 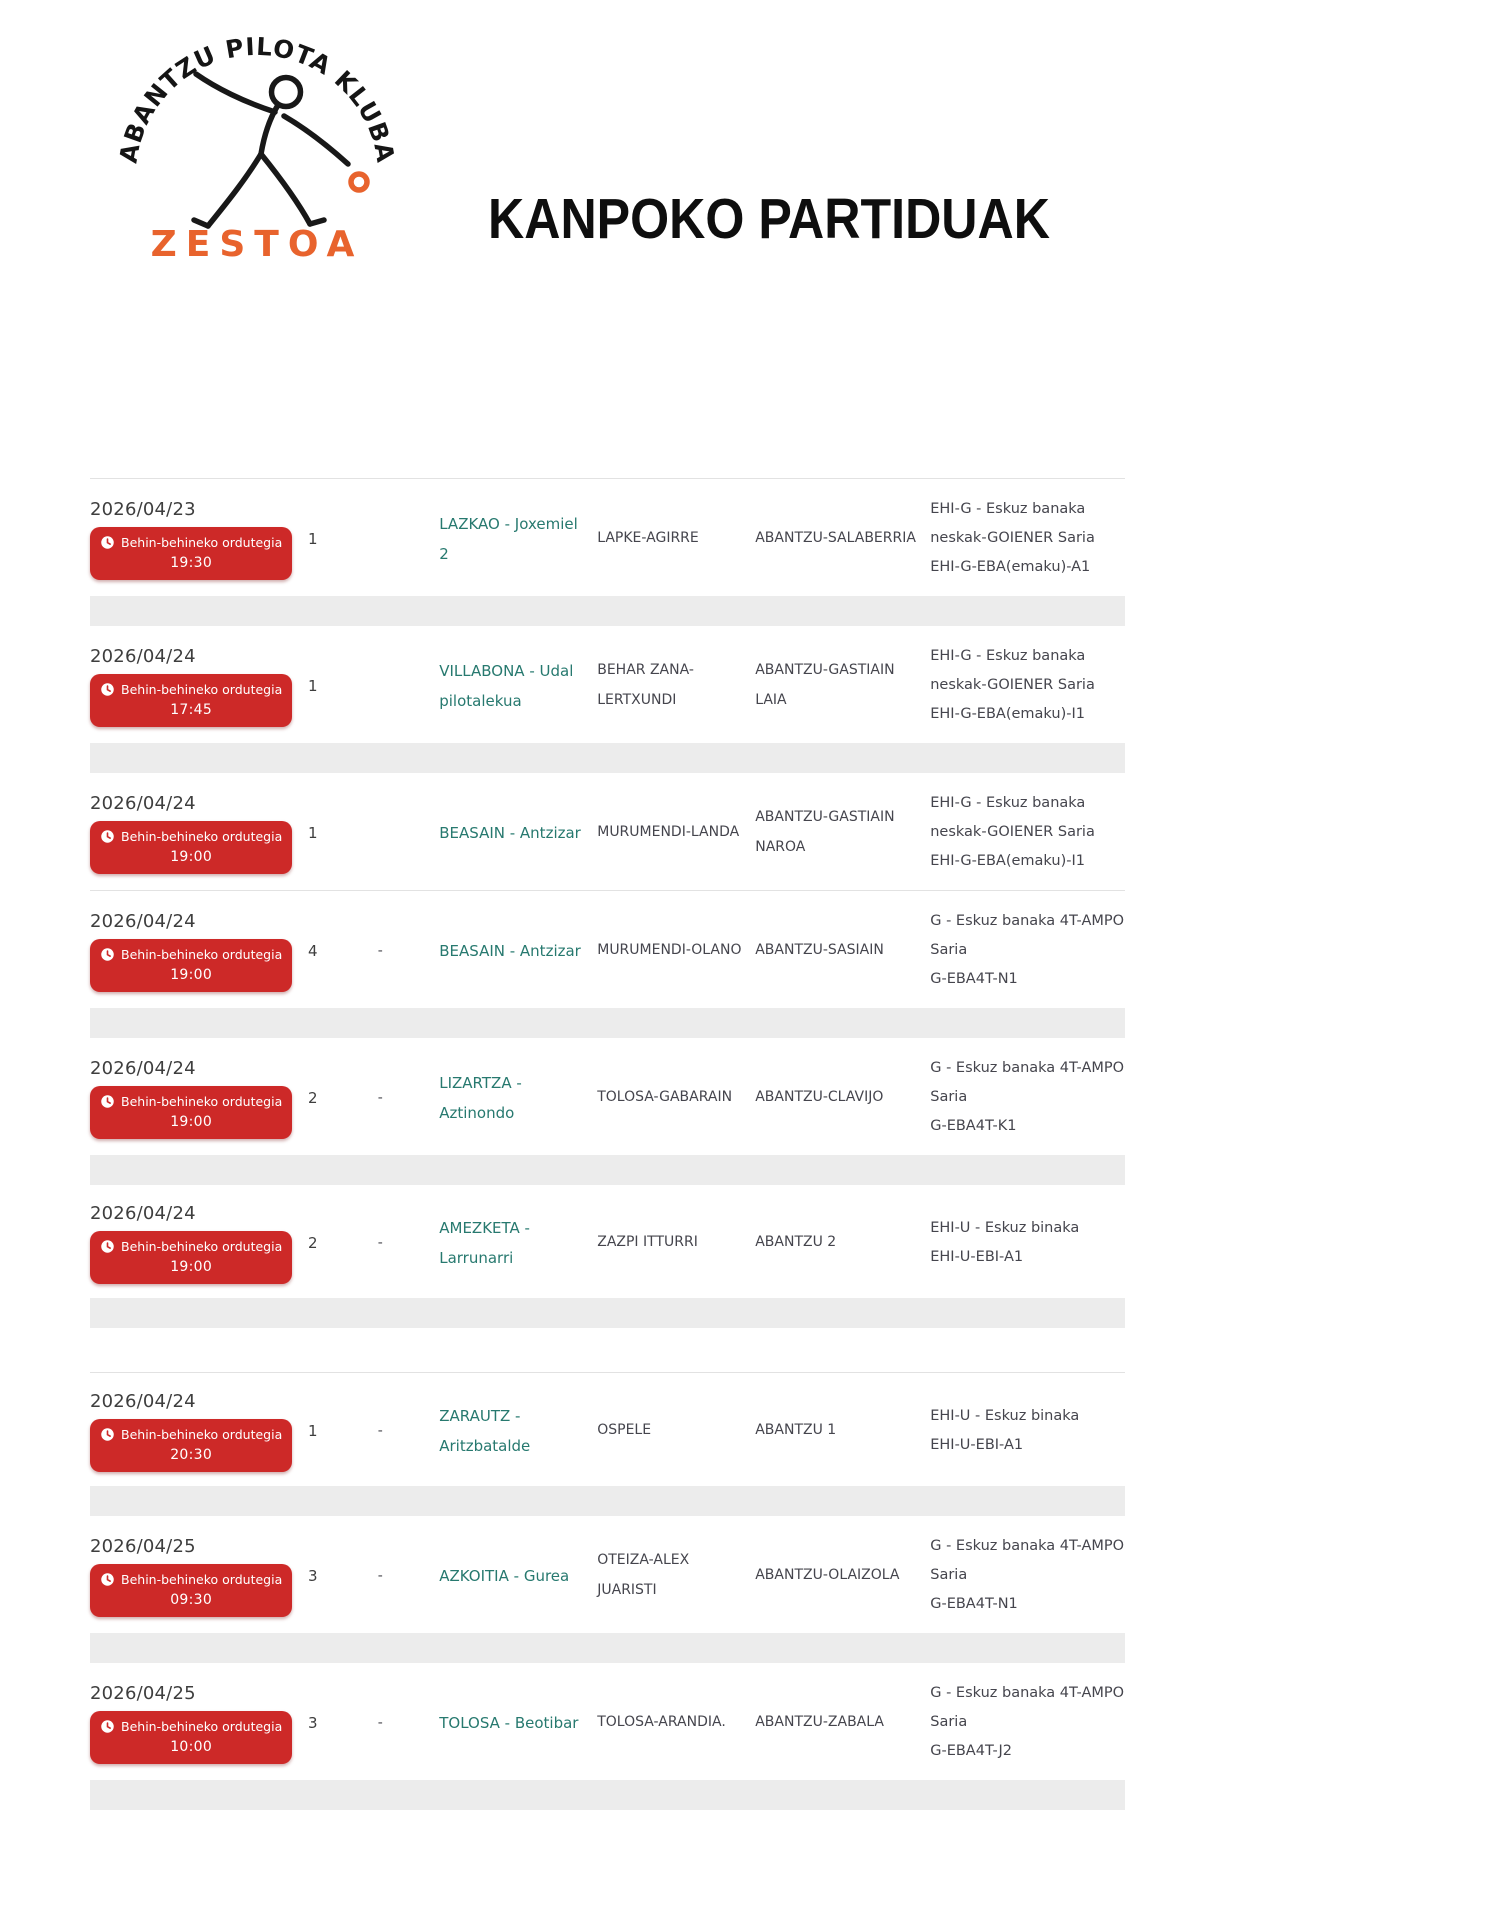 I want to click on match-date: 2026/04/23, so click(x=143, y=509).